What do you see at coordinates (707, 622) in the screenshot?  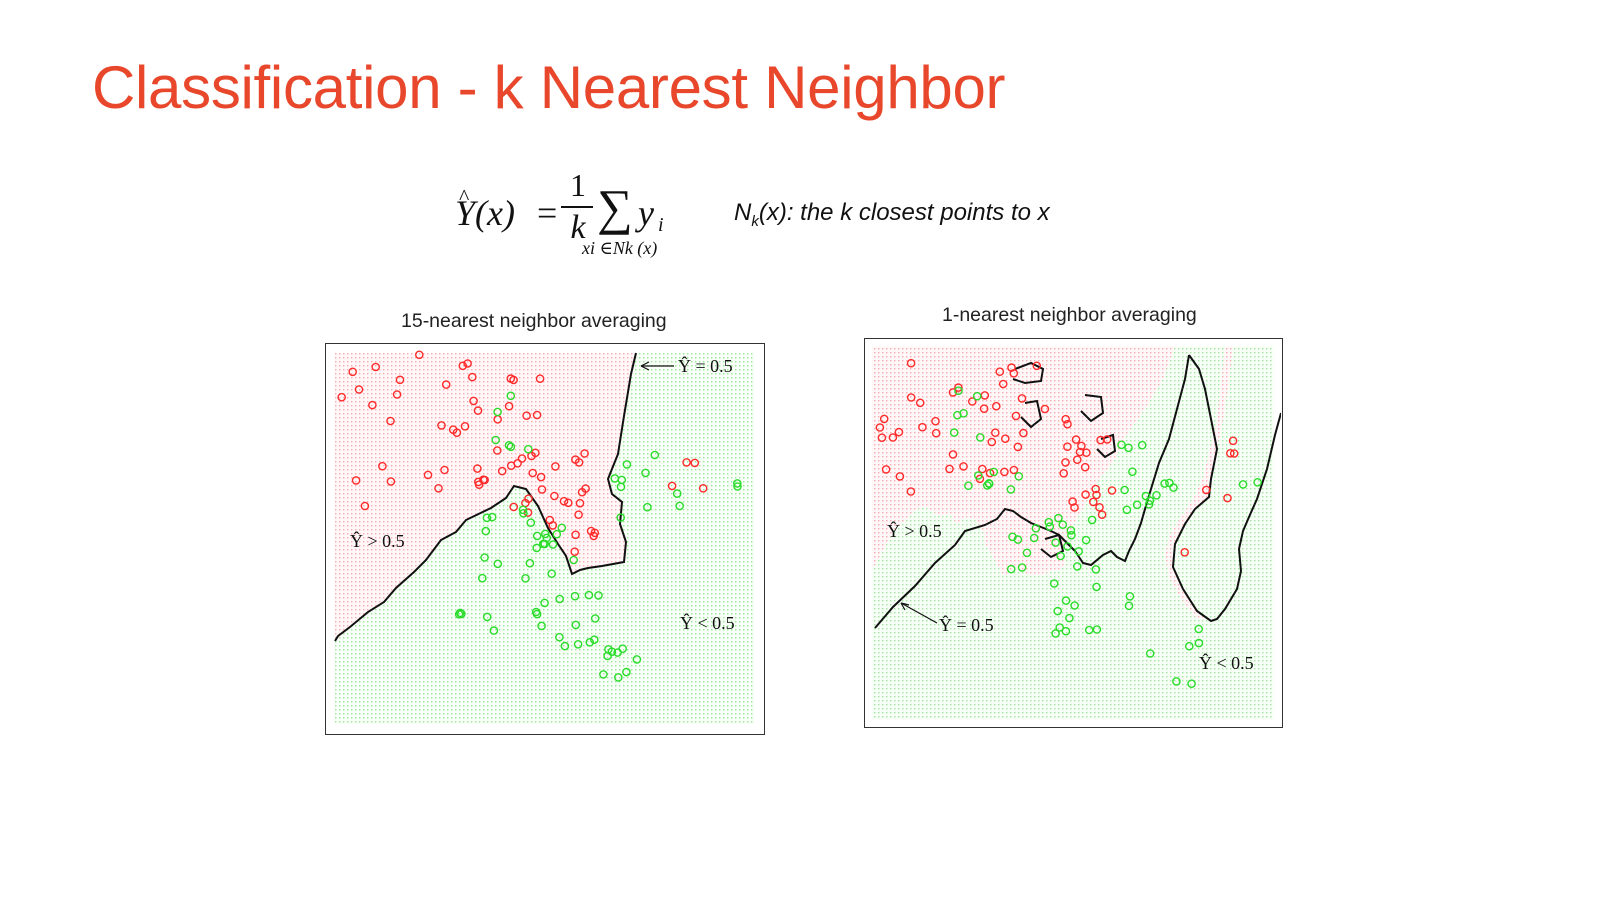 I see `label-y-below-half: Ŷ < 0.5` at bounding box center [707, 622].